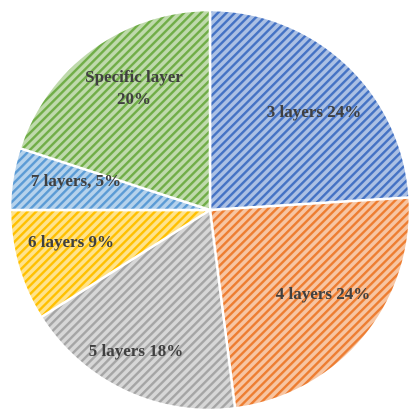 Image resolution: width=414 pixels, height=418 pixels. I want to click on slice-label-4-layers: 4 layers 24%, so click(323, 293).